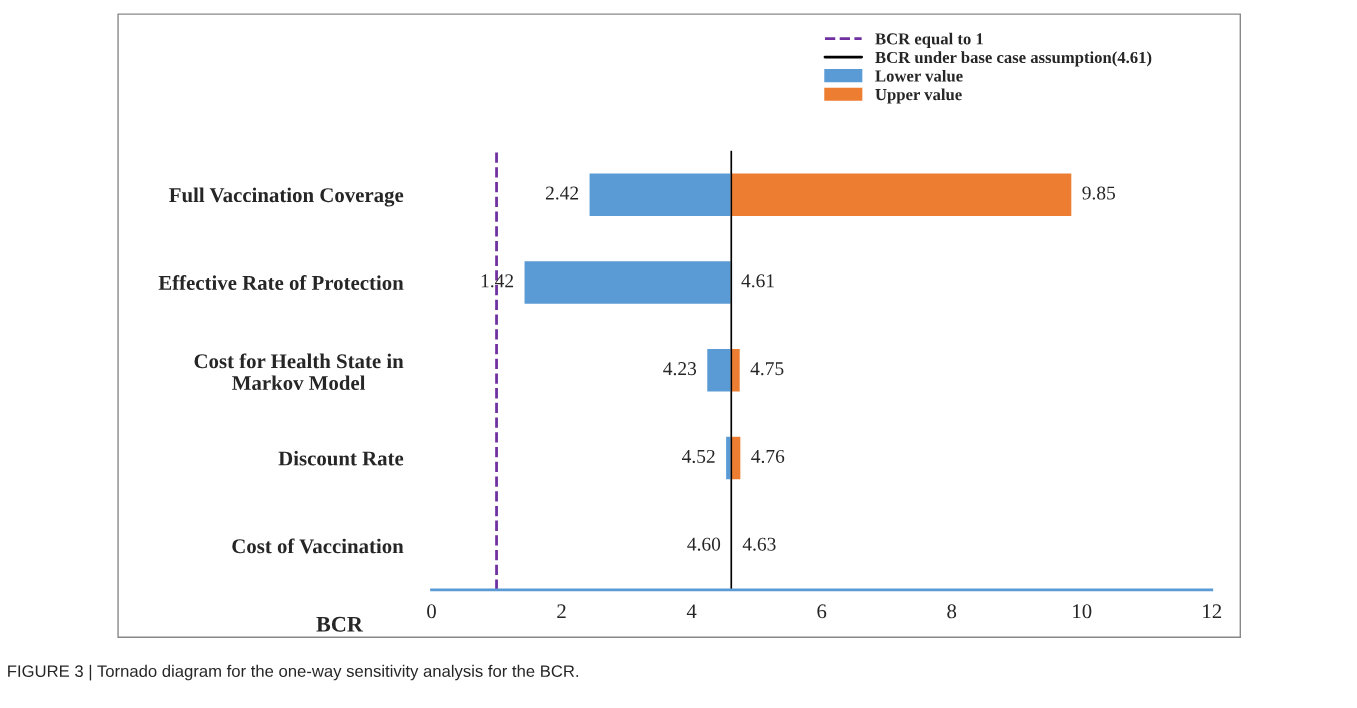  I want to click on y-tick-label: Discount Rate, so click(341, 458).